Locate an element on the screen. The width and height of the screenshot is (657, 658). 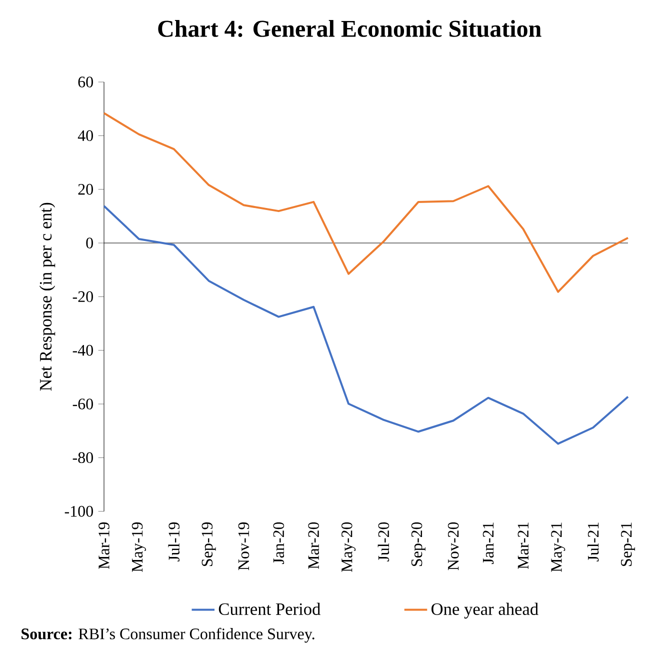
legend-label: Current Period is located at coordinates (269, 608).